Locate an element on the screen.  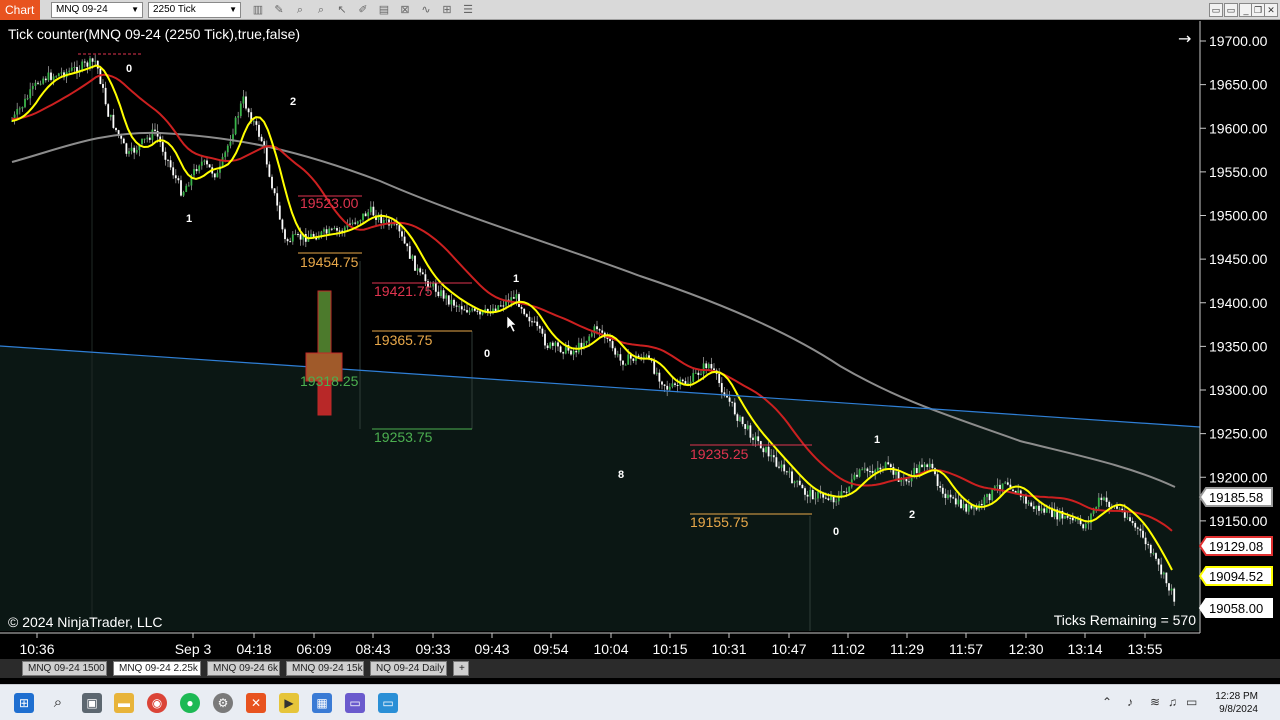
data-box-icon: ☰ is located at coordinates (468, 10).